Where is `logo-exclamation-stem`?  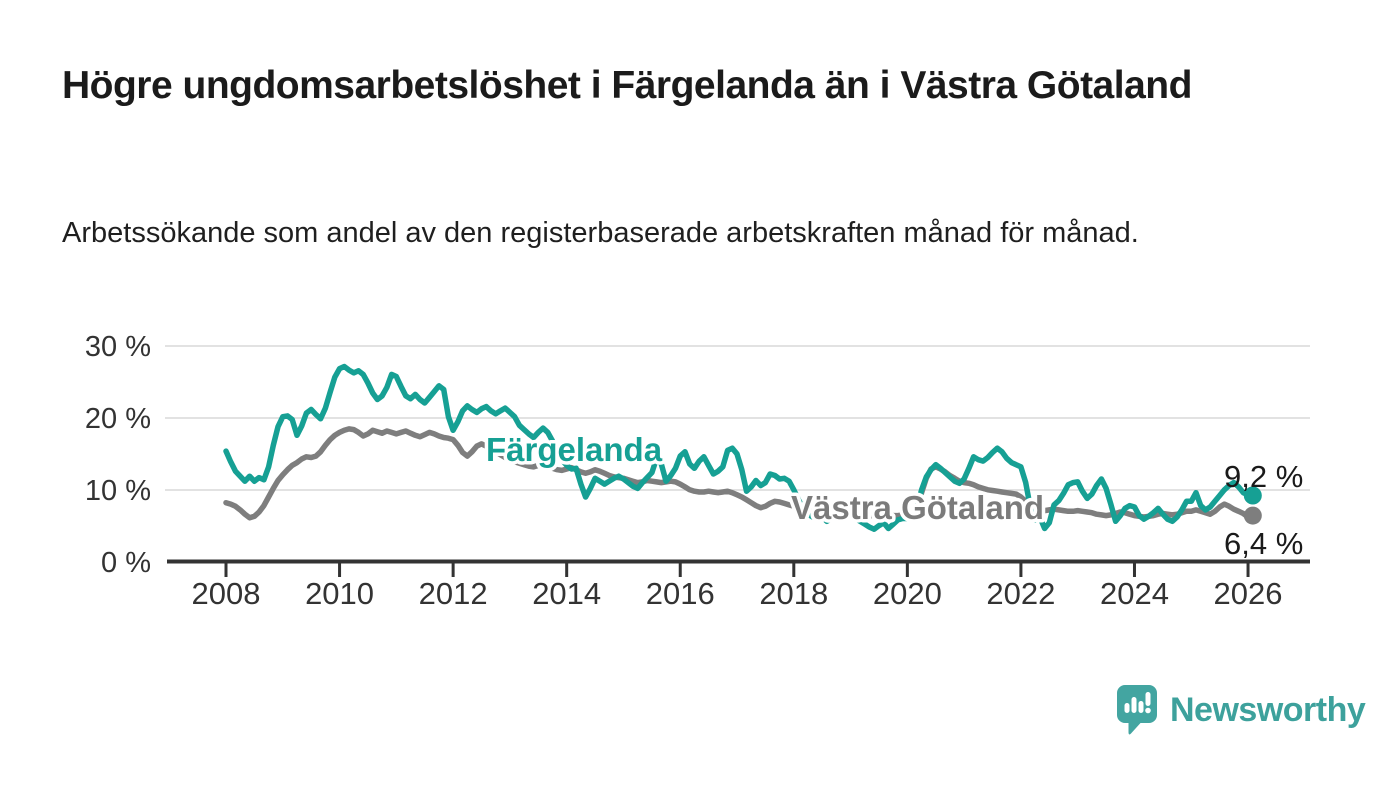 logo-exclamation-stem is located at coordinates (1148, 699).